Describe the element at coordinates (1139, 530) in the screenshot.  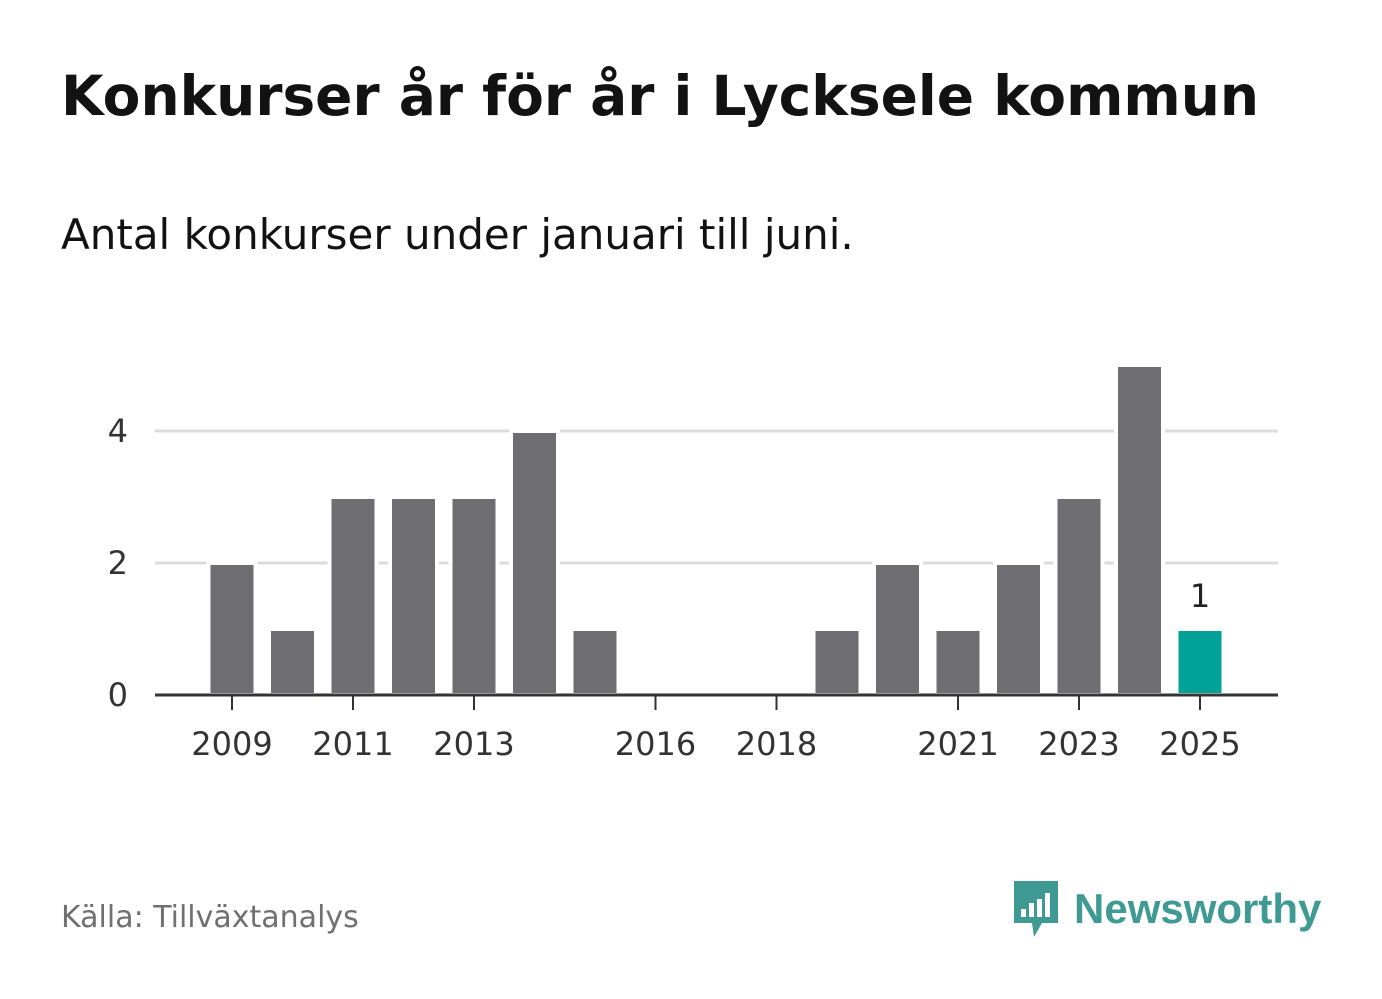
I see `bar-2024` at that location.